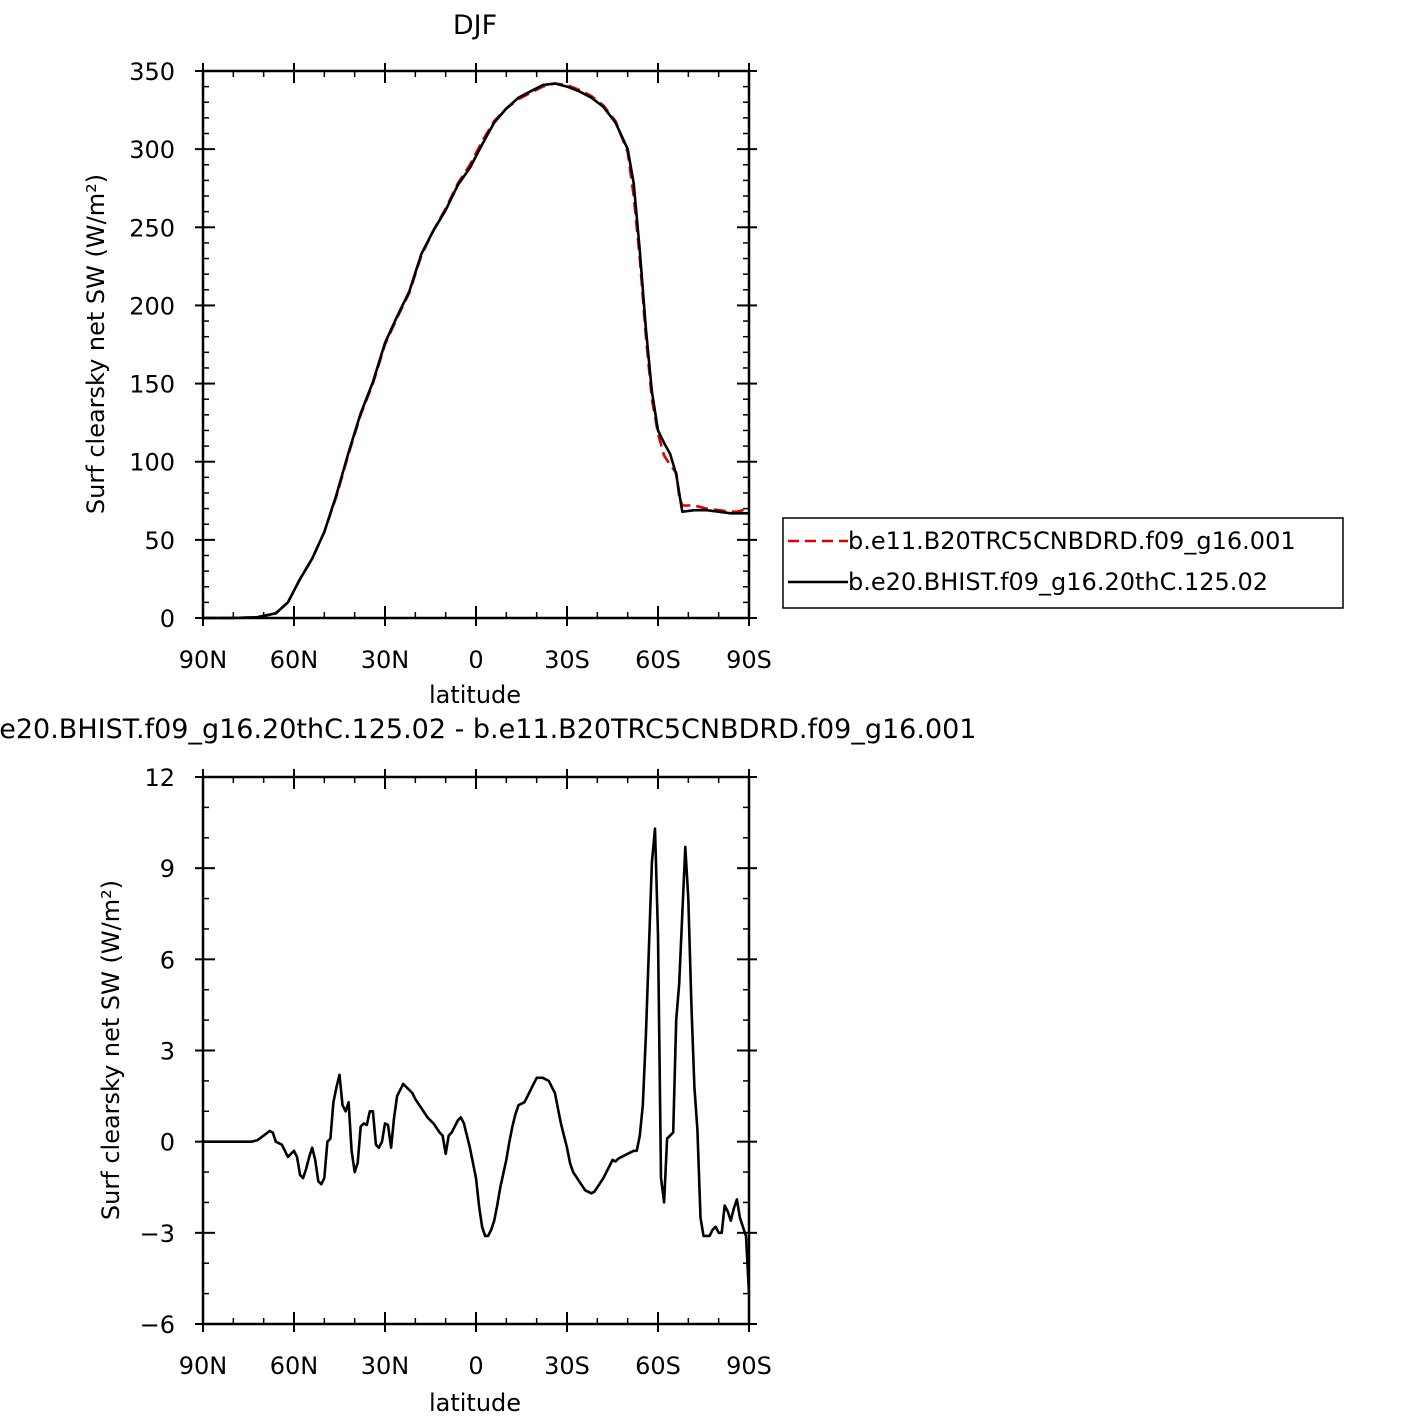 This screenshot has width=1424, height=1424. I want to click on y-tick-label: 3, so click(167, 1052).